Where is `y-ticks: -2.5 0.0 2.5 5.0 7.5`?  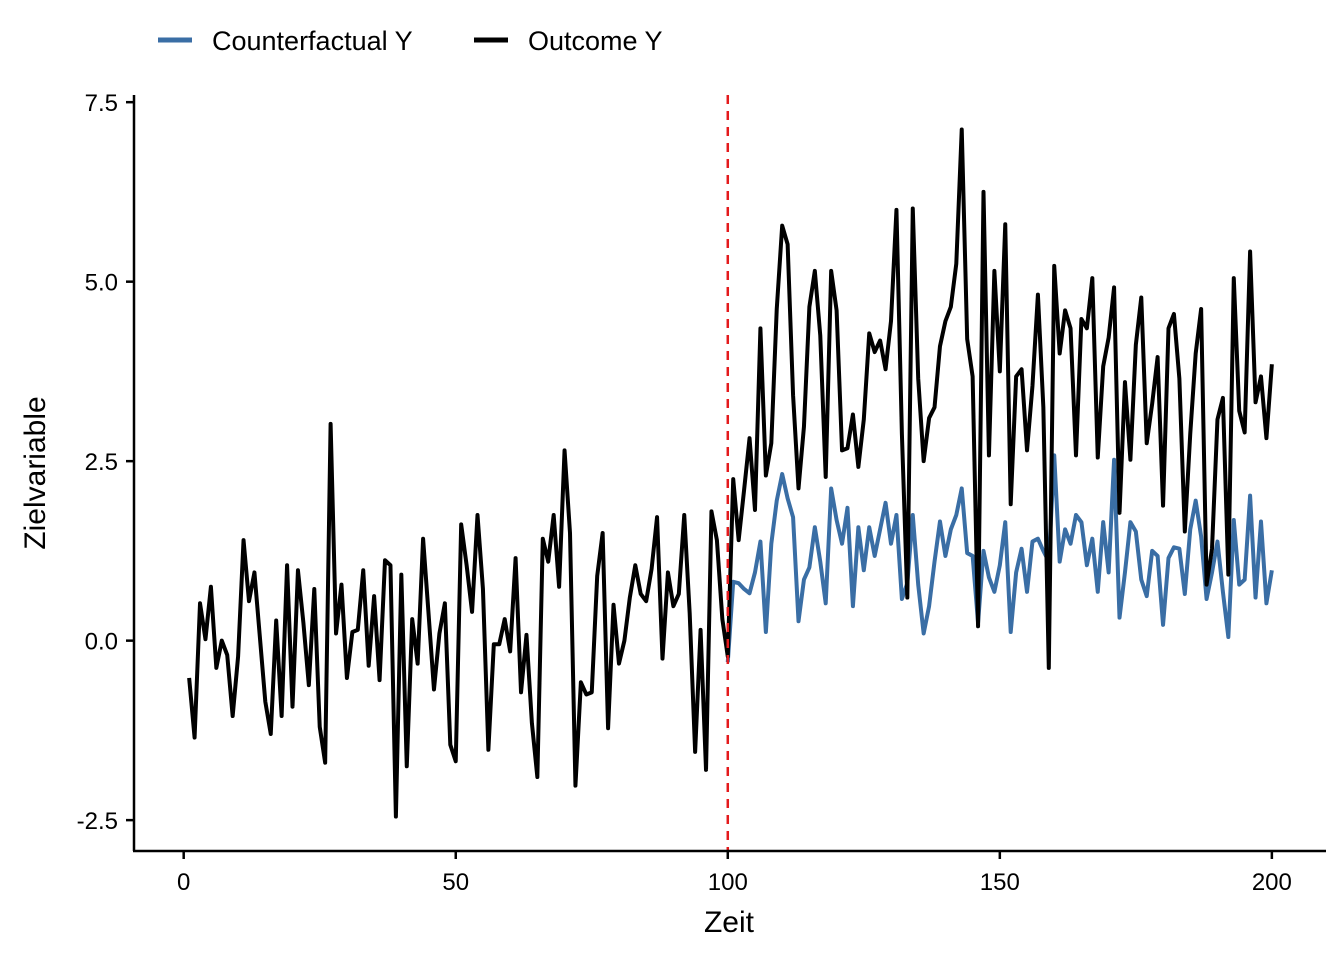 y-ticks: -2.5 0.0 2.5 5.0 7.5 is located at coordinates (105, 462).